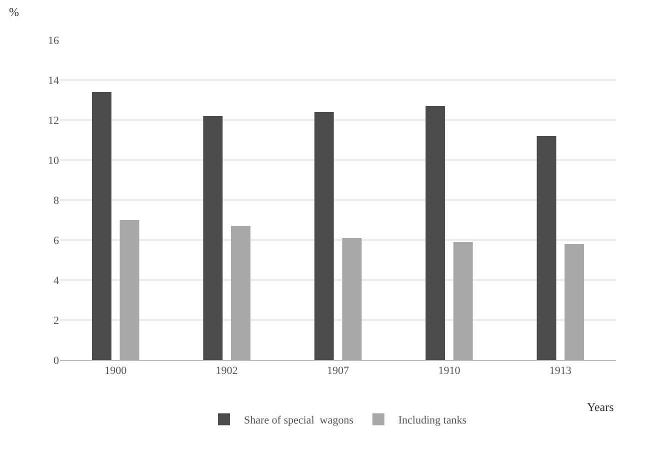  What do you see at coordinates (54, 40) in the screenshot?
I see `y-tick-label: 16` at bounding box center [54, 40].